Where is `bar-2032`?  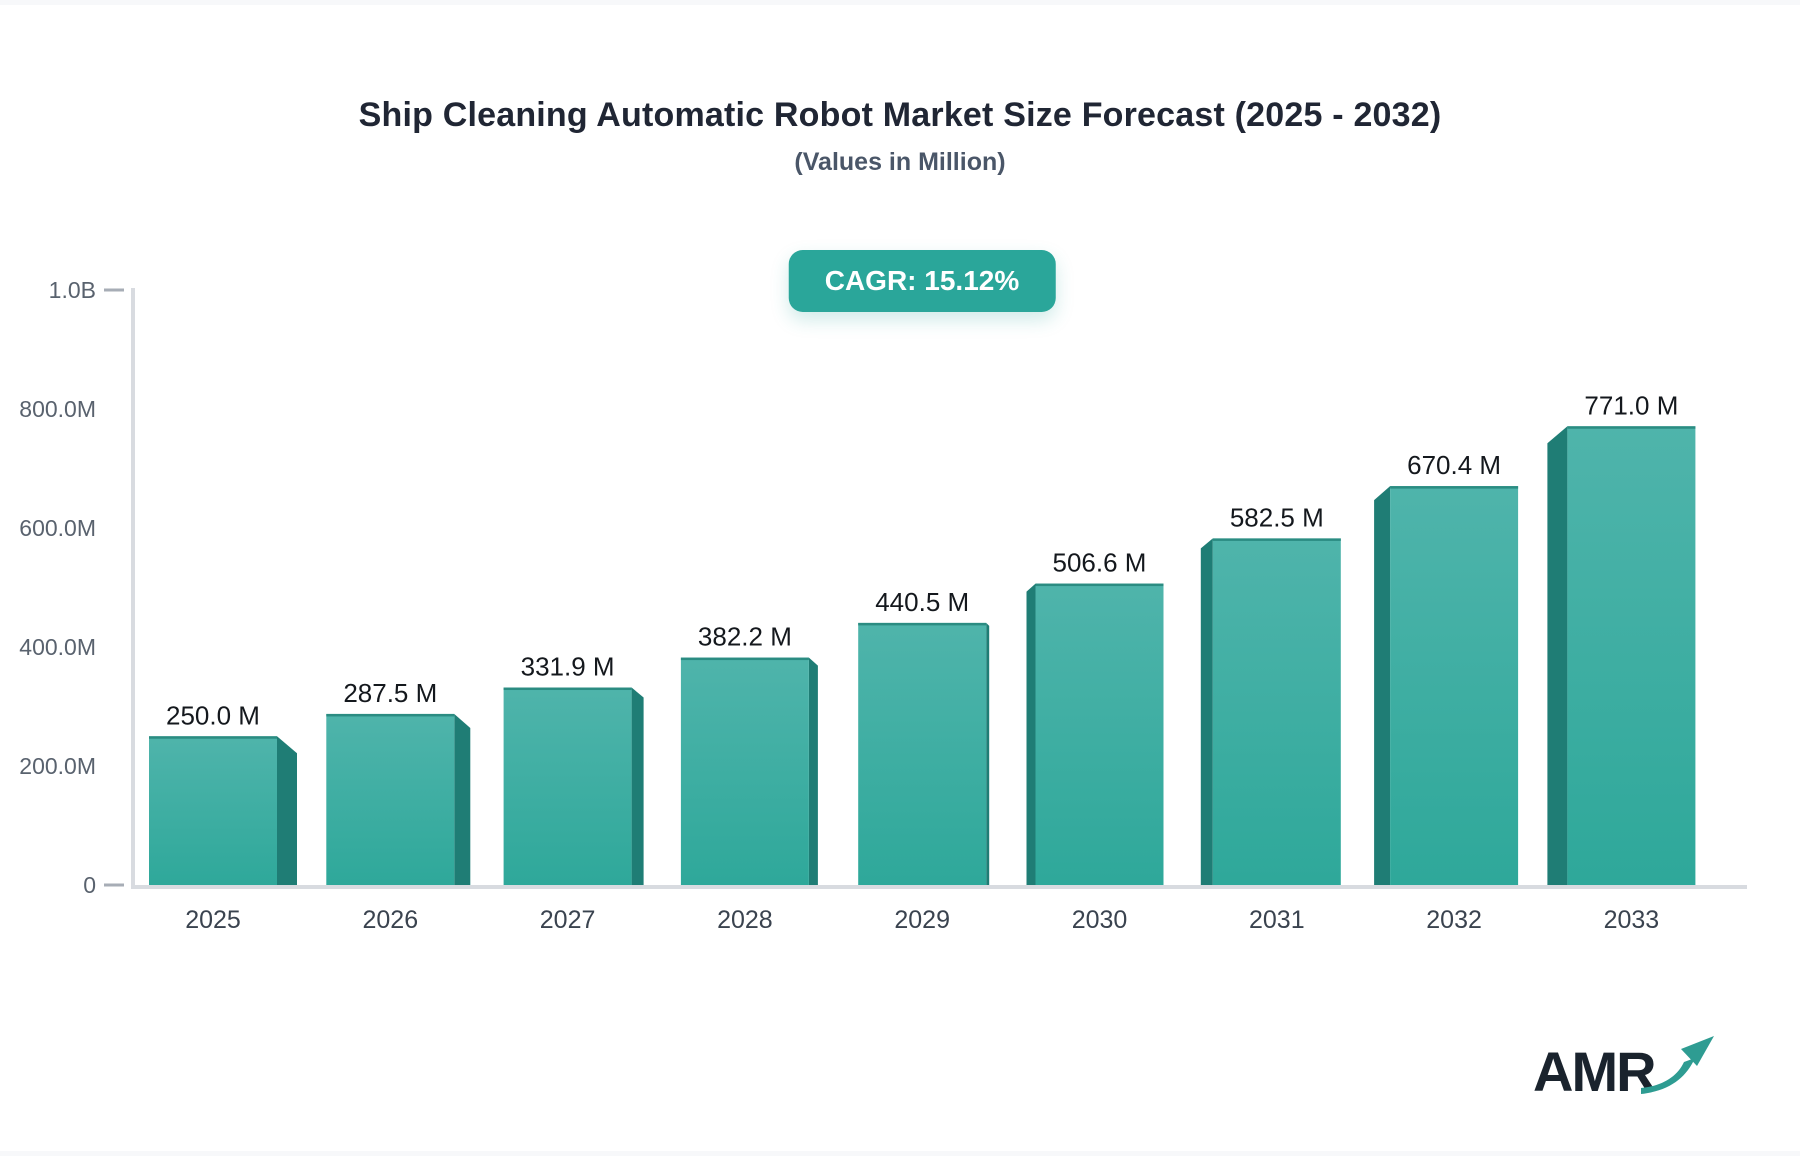
bar-2032 is located at coordinates (1446, 686).